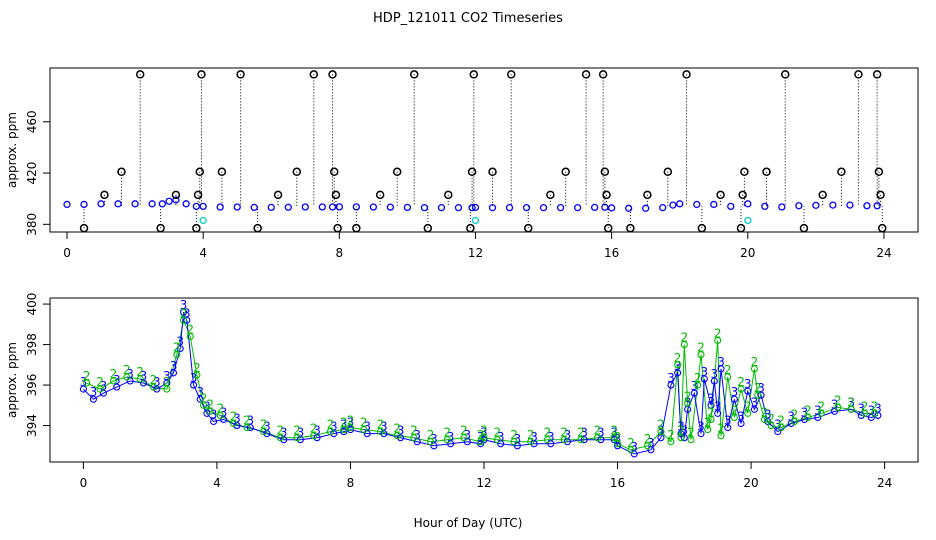 Image resolution: width=936 pixels, height=540 pixels. Describe the element at coordinates (32, 121) in the screenshot. I see `y-tick-label: 460` at that location.